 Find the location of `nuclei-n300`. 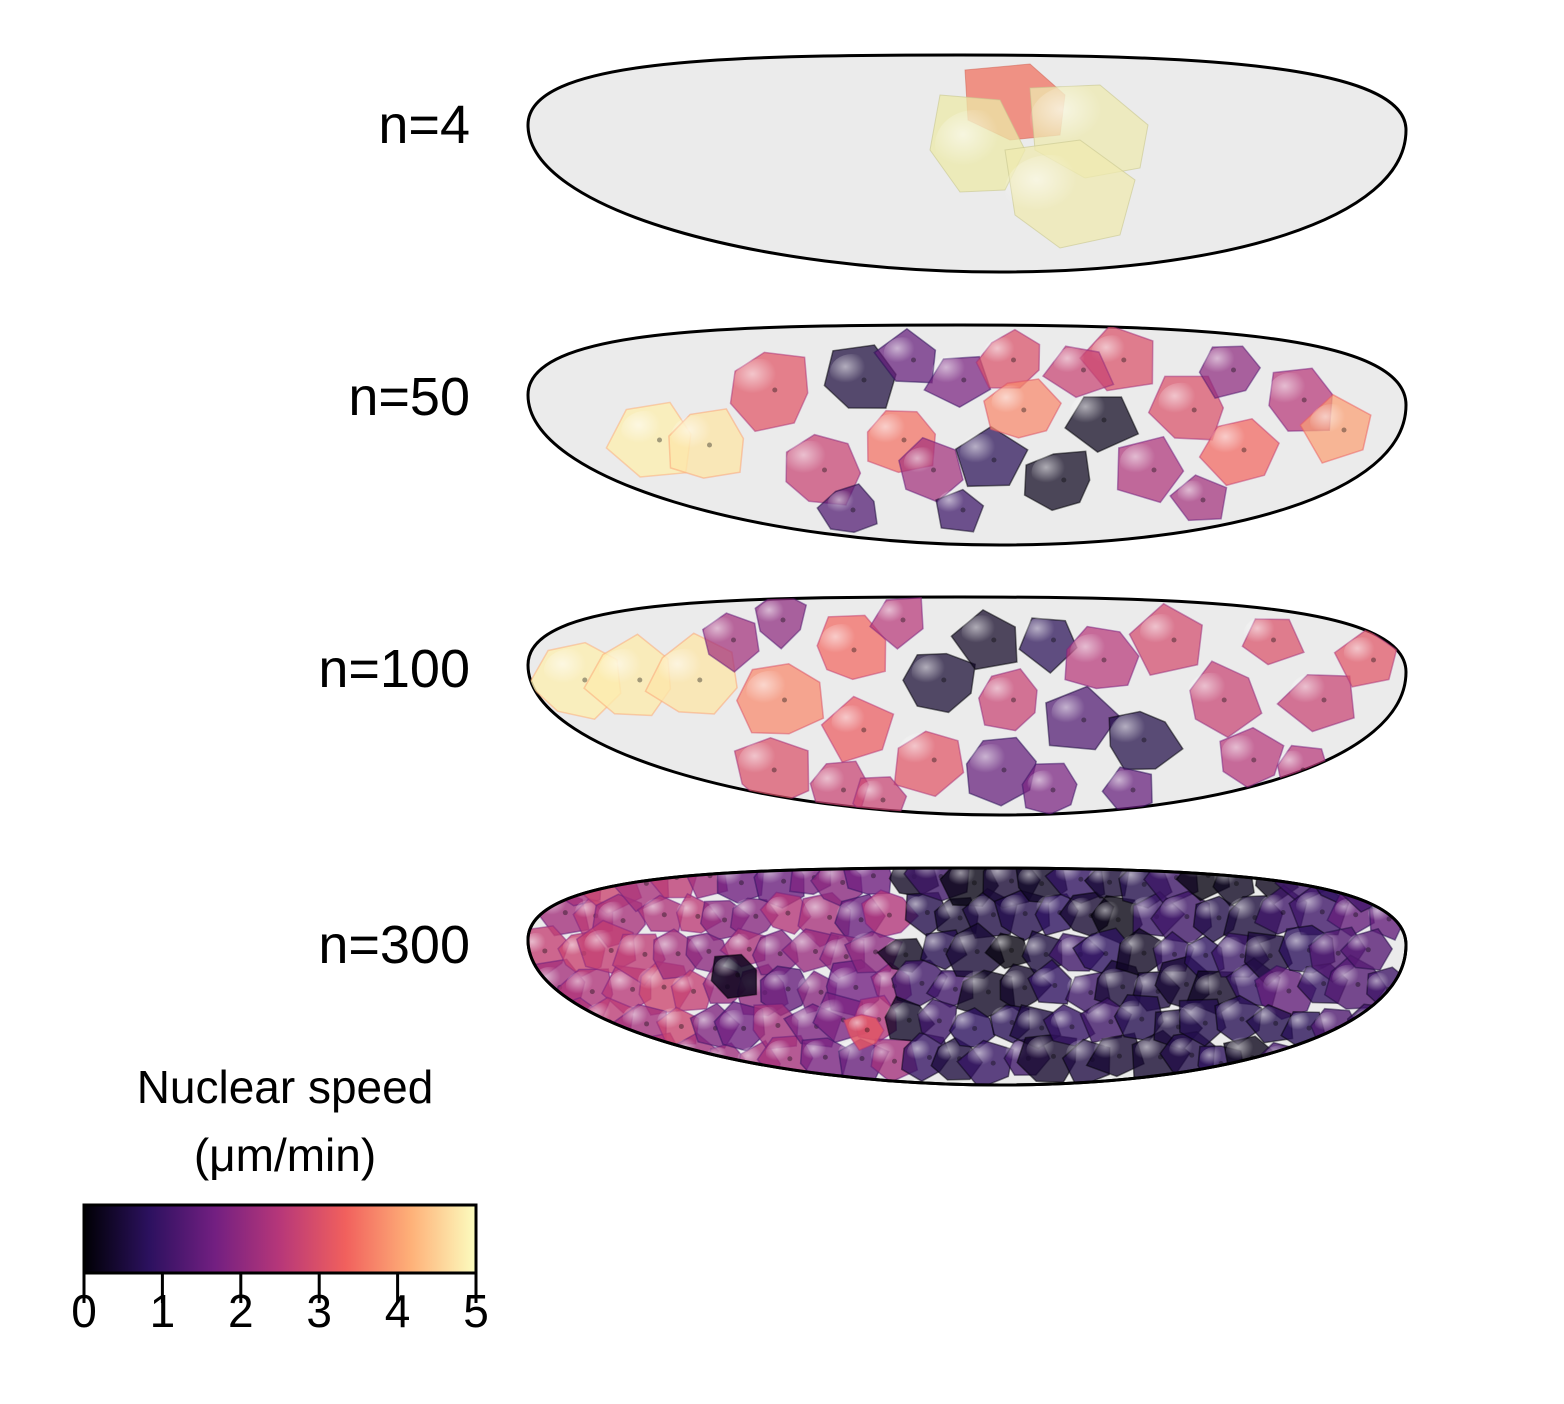

nuclei-n300 is located at coordinates (967, 976).